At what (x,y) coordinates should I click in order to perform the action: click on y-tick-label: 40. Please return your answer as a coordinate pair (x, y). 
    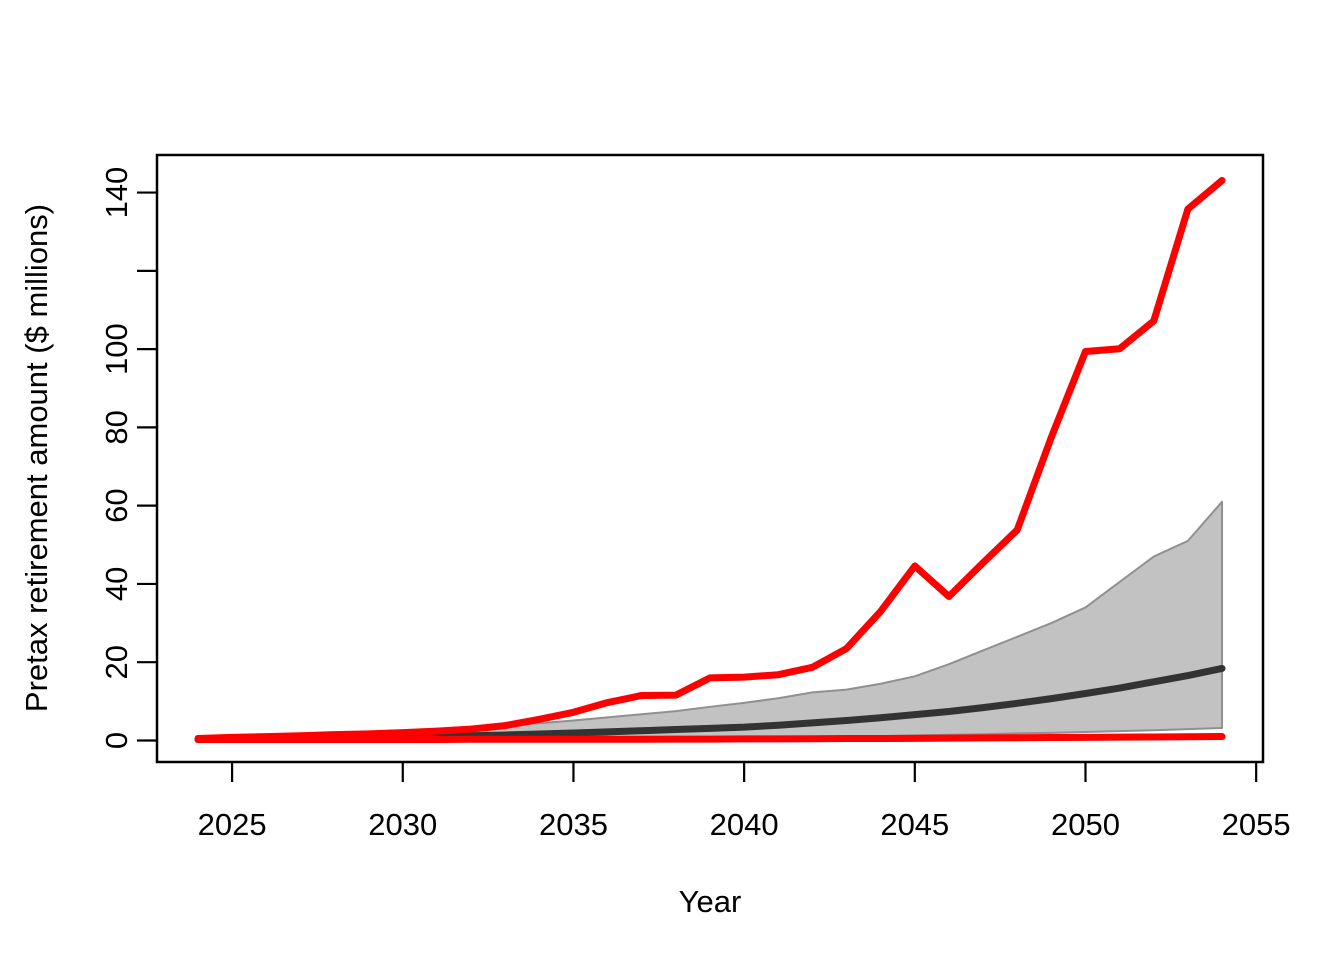
    Looking at the image, I should click on (116, 584).